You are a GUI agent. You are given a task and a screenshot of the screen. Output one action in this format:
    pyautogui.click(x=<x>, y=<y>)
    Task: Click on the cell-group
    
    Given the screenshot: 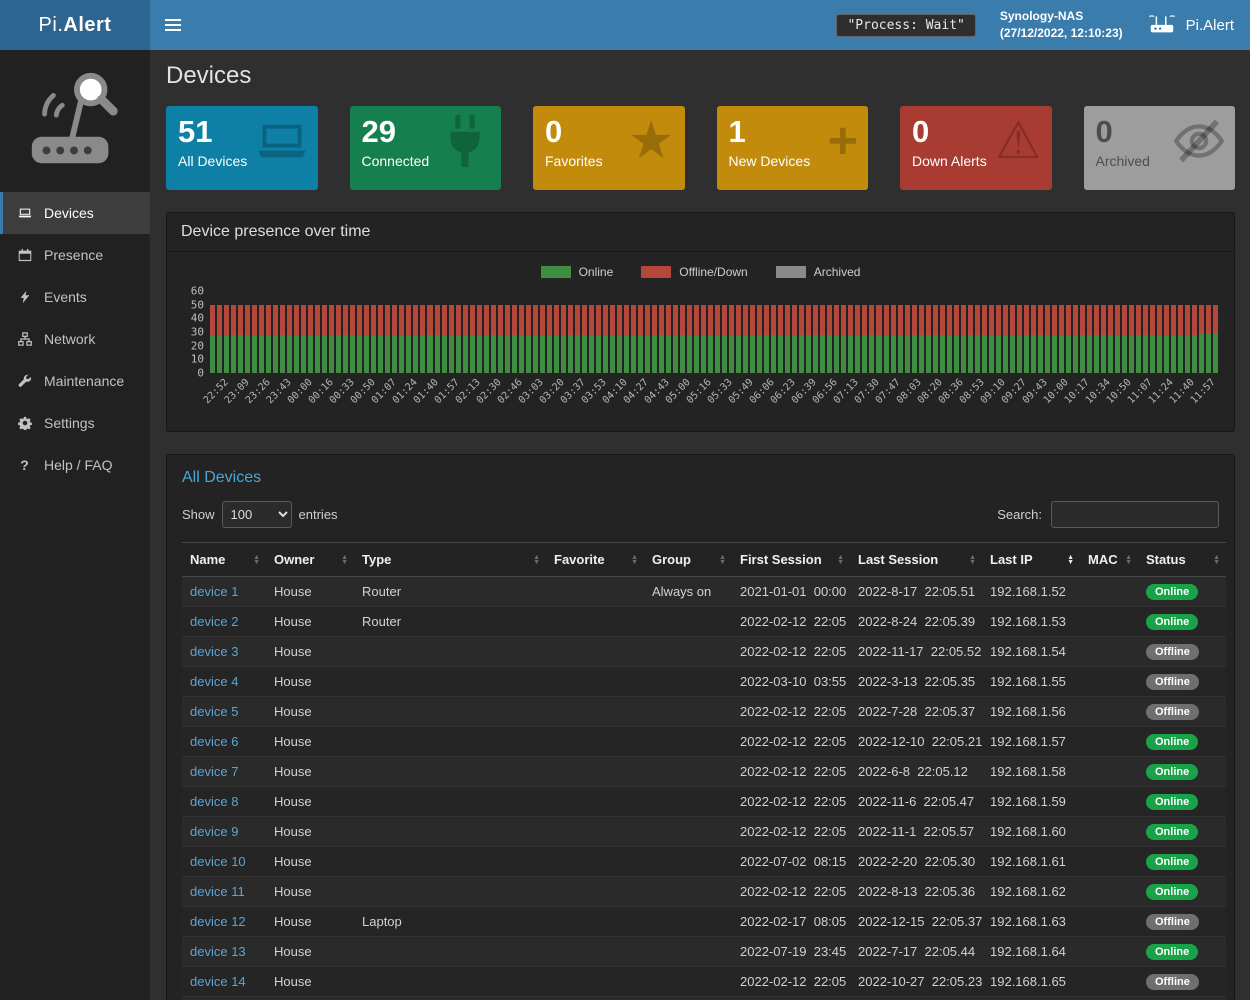 What is the action you would take?
    pyautogui.click(x=688, y=741)
    